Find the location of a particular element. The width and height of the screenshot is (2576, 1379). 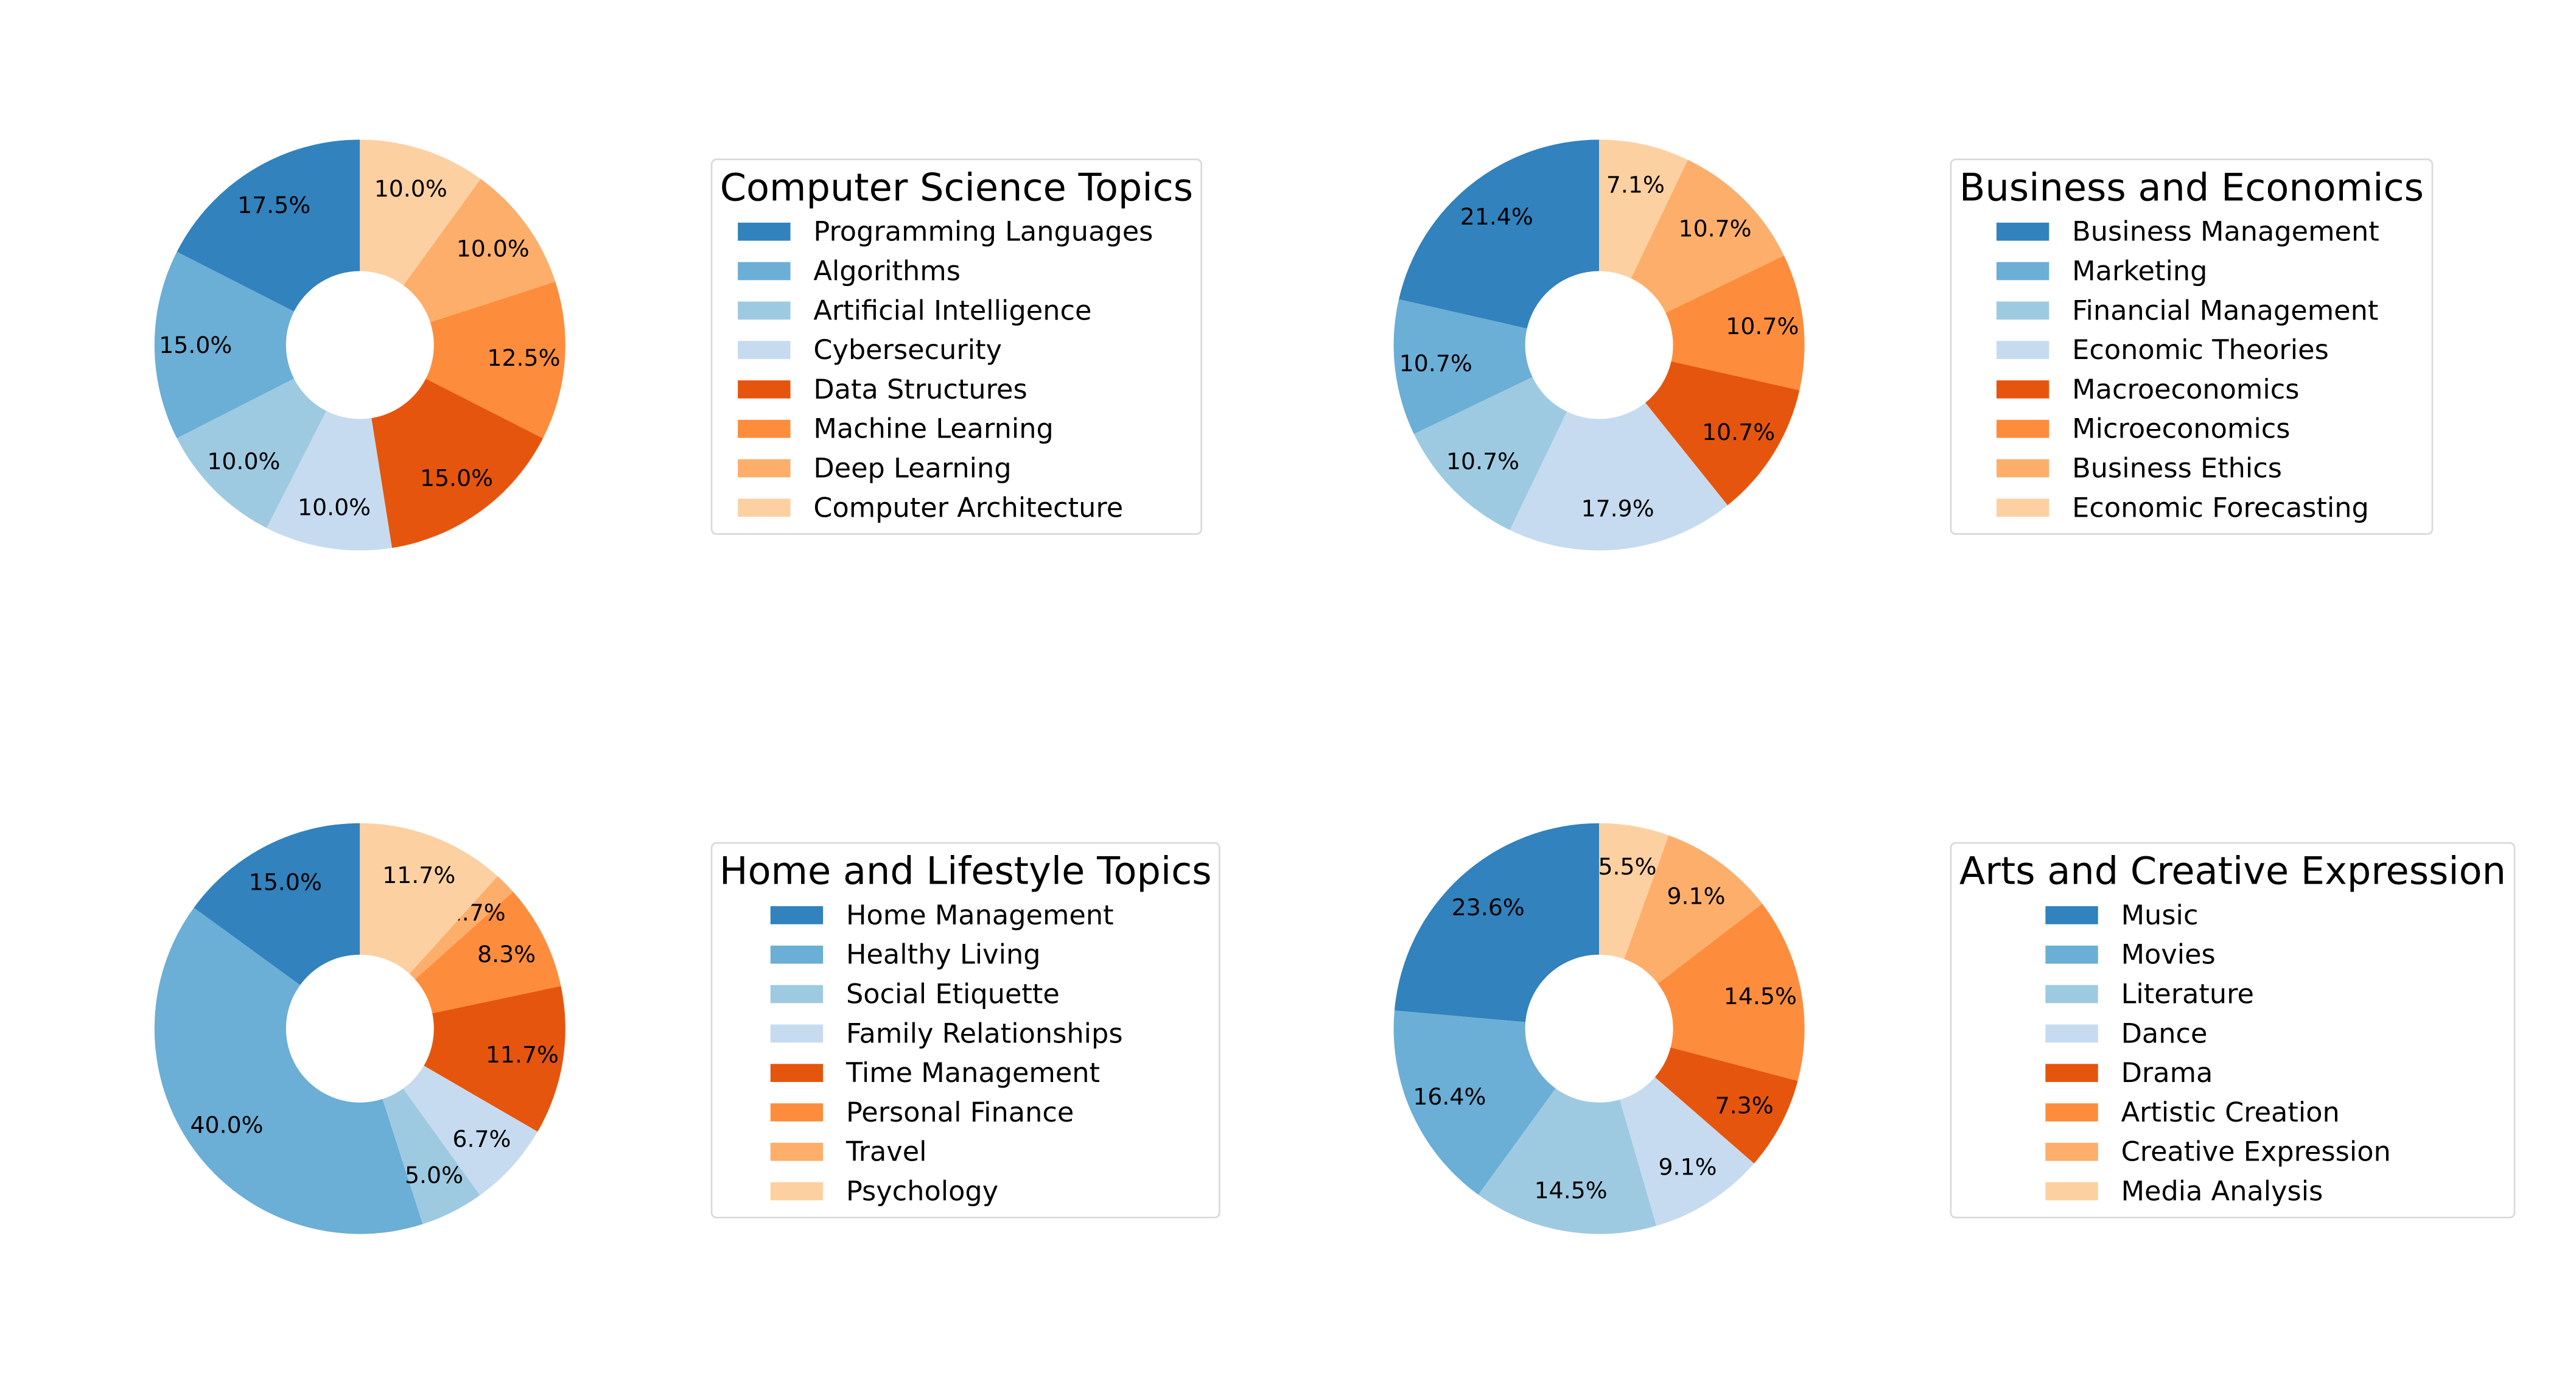

wedge-business-ethics is located at coordinates (1707, 236).